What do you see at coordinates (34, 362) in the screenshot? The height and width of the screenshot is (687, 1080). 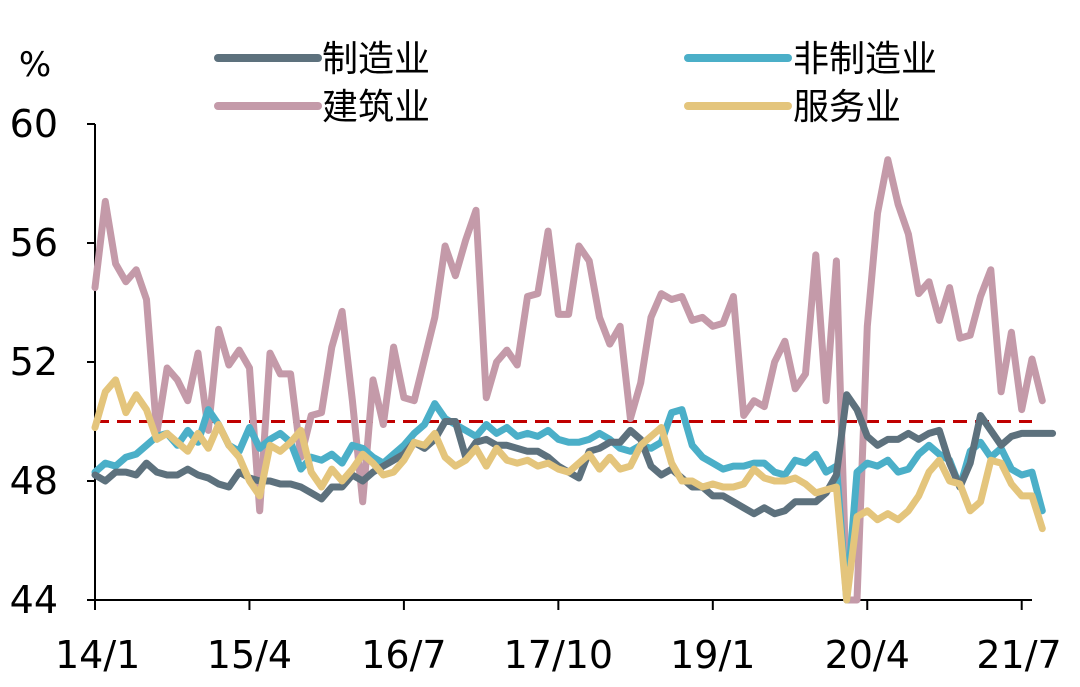 I see `y-tick-label: 52` at bounding box center [34, 362].